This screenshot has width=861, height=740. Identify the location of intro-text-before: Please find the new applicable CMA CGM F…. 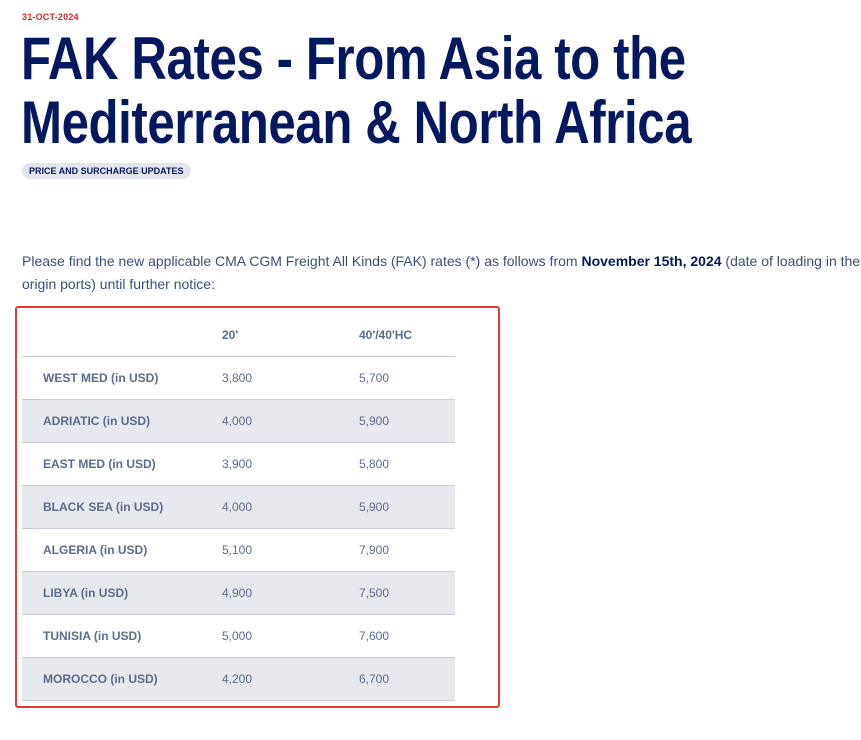
(302, 261).